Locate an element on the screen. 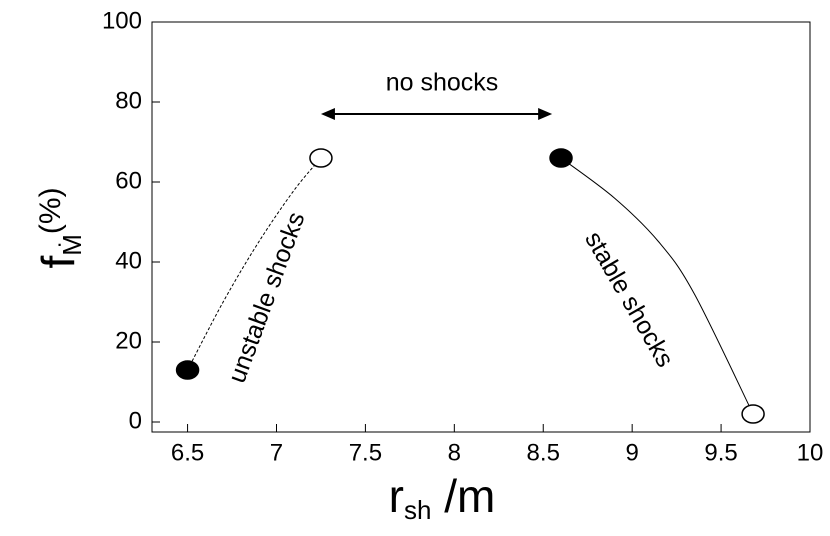  x-tick-label: 6.5 is located at coordinates (187, 452).